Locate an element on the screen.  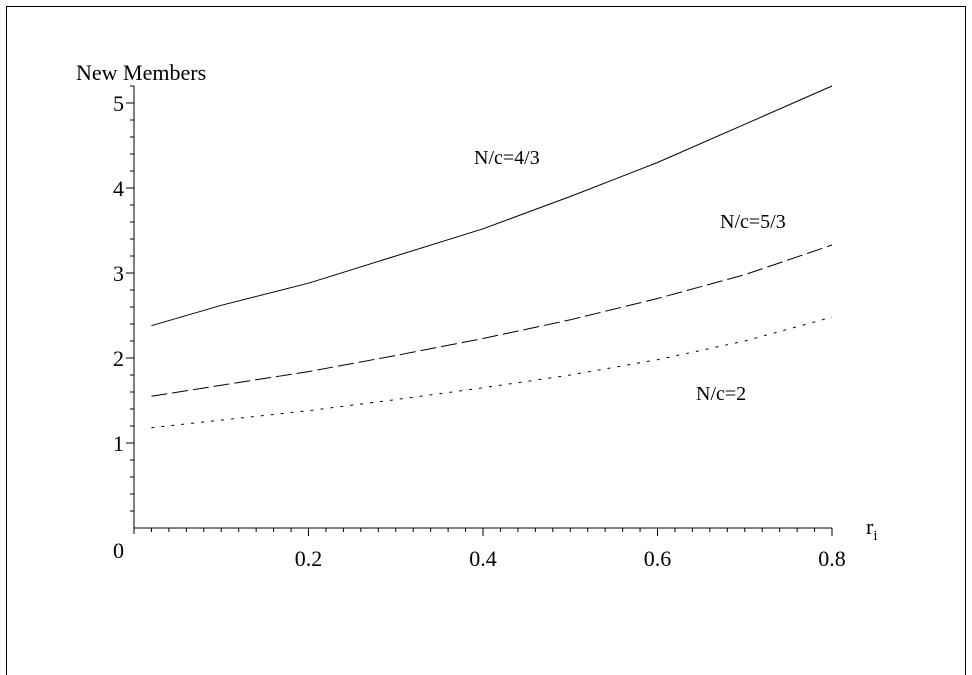
y-axis-title: New Members is located at coordinates (141, 72).